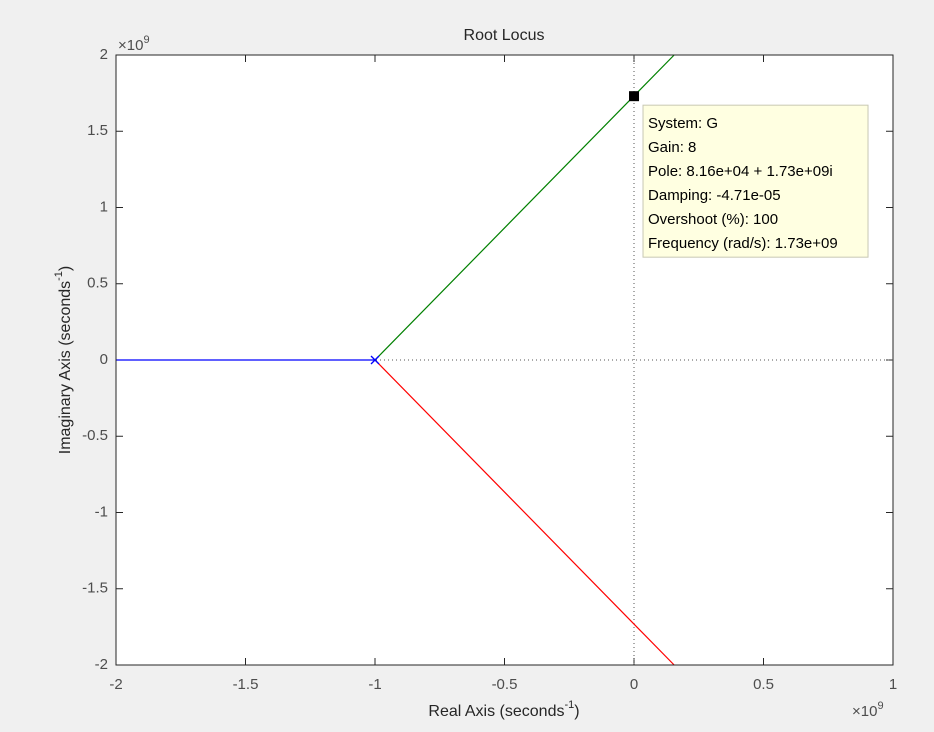  What do you see at coordinates (505, 684) in the screenshot?
I see `x-tick-label: -0.5` at bounding box center [505, 684].